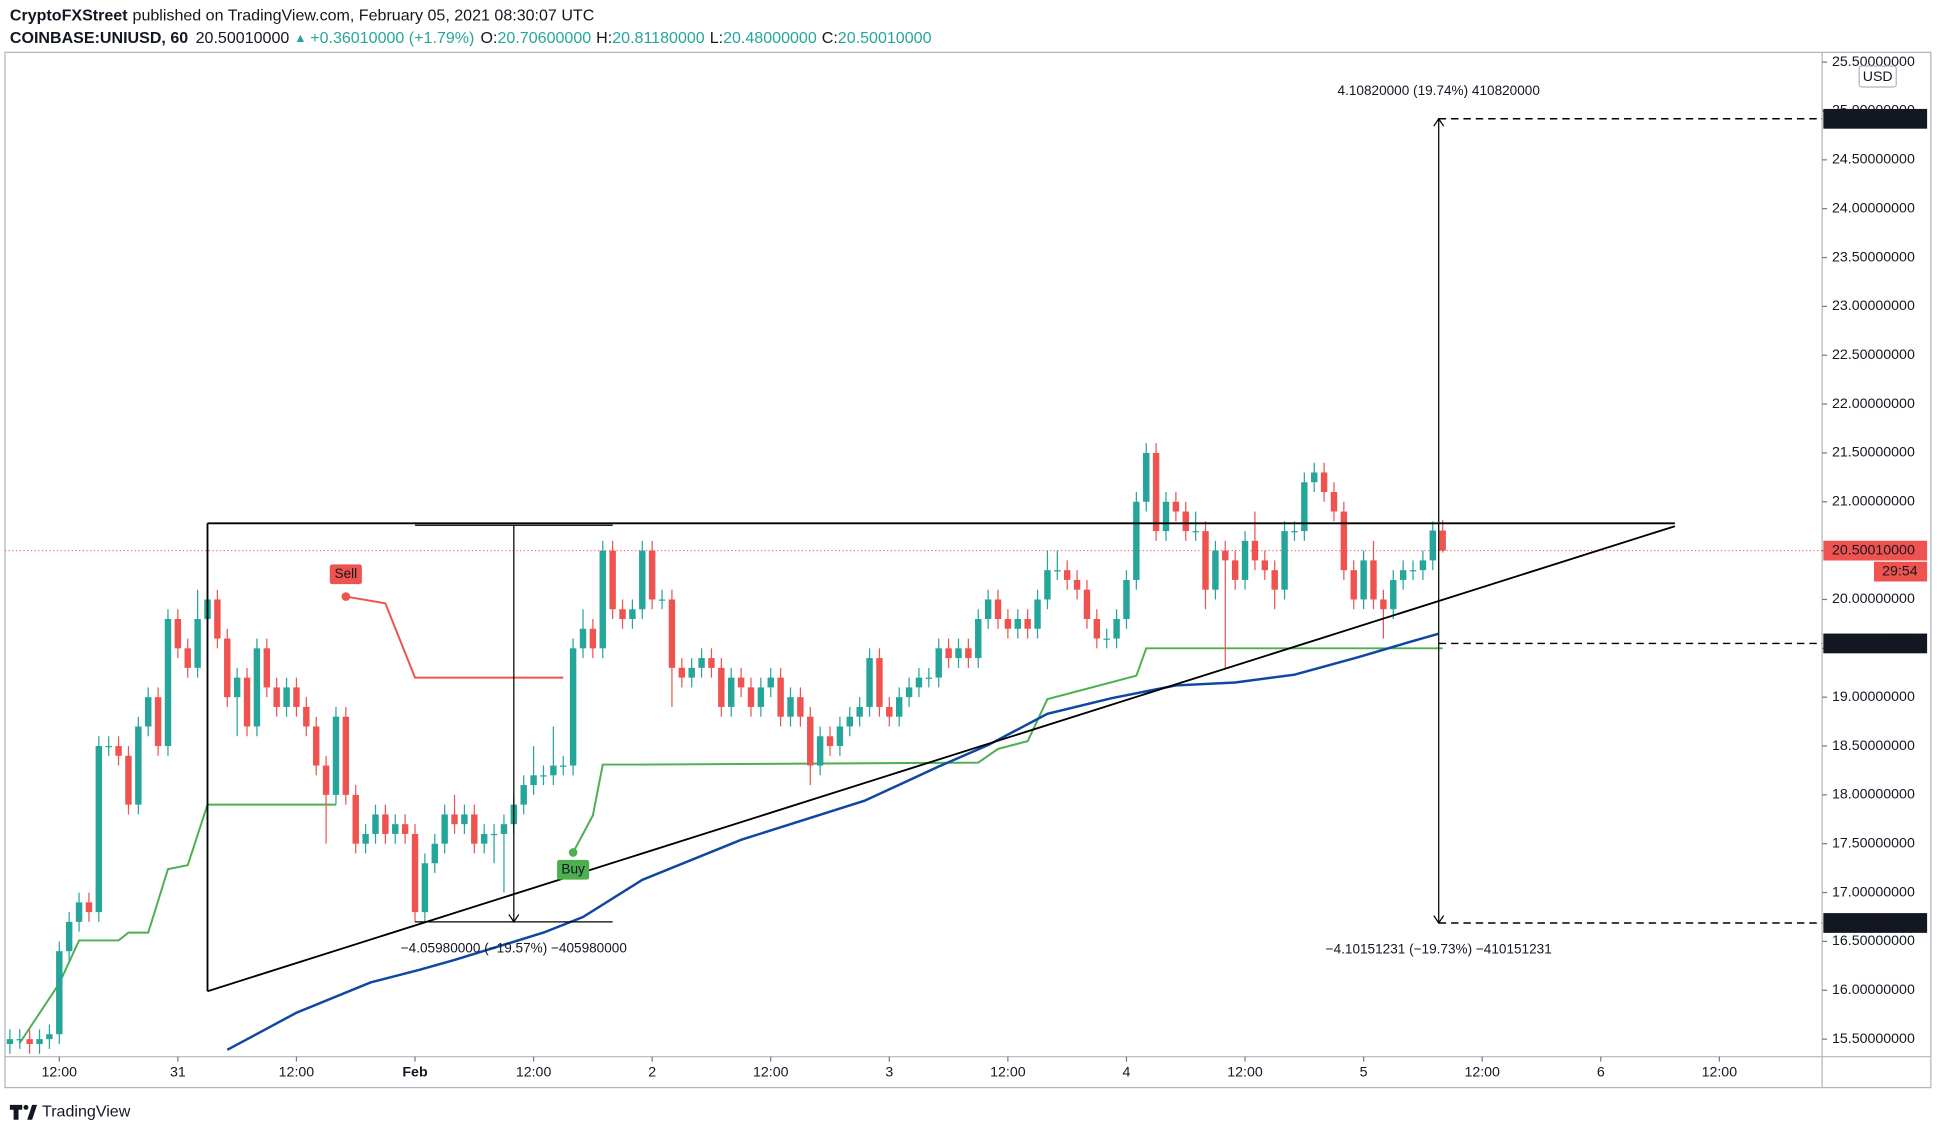 This screenshot has width=1937, height=1135. Describe the element at coordinates (178, 1073) in the screenshot. I see `x-tick-label: 31` at that location.